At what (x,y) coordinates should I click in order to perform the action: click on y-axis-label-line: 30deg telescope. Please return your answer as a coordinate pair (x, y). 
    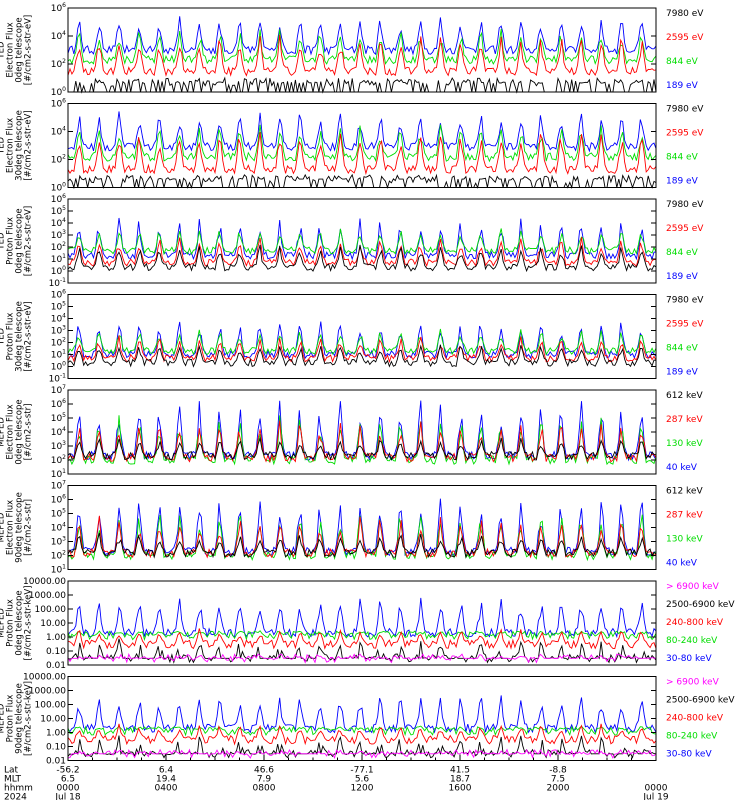
    Looking at the image, I should click on (20, 336).